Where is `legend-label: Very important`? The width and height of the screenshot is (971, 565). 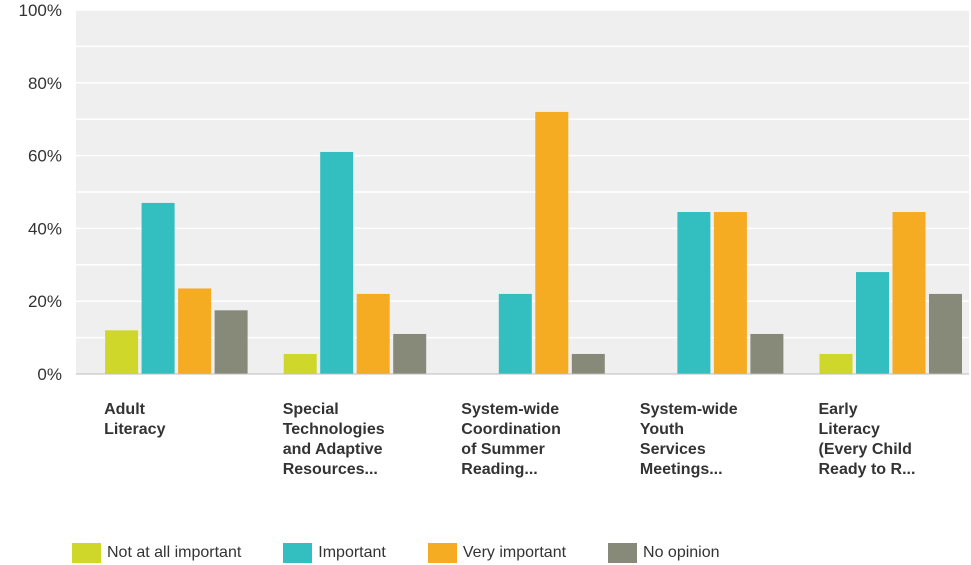
legend-label: Very important is located at coordinates (514, 552).